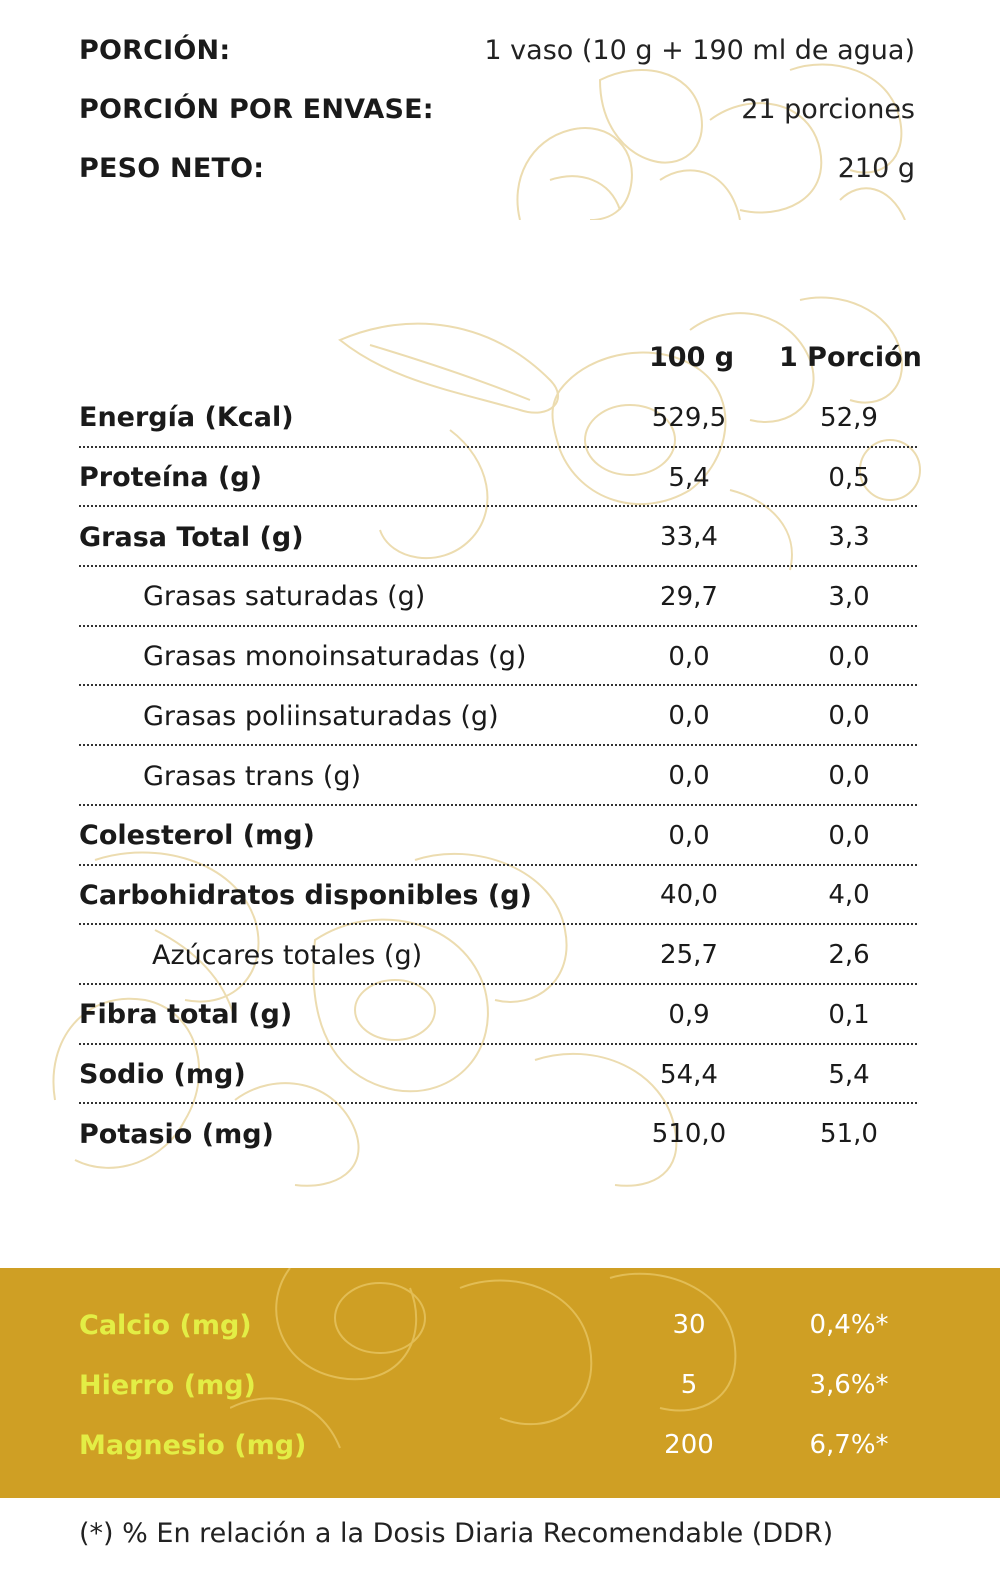 The width and height of the screenshot is (1000, 1576). Describe the element at coordinates (850, 357) in the screenshot. I see `column-header-portion: 1 Porción` at that location.